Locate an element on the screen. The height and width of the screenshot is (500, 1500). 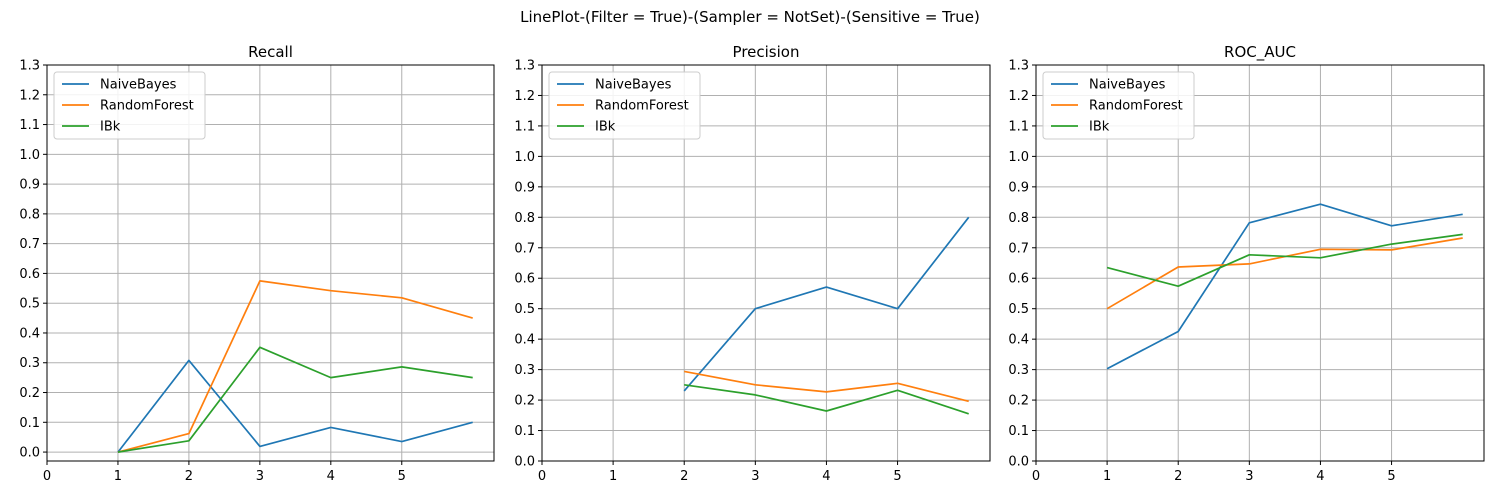
recall-title: Recall is located at coordinates (270, 52).